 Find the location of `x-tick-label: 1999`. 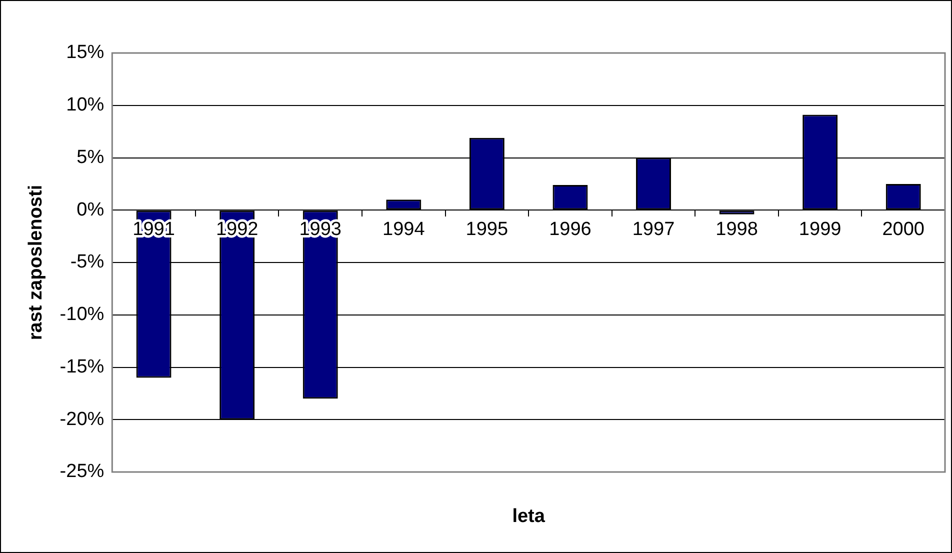

x-tick-label: 1999 is located at coordinates (820, 229).